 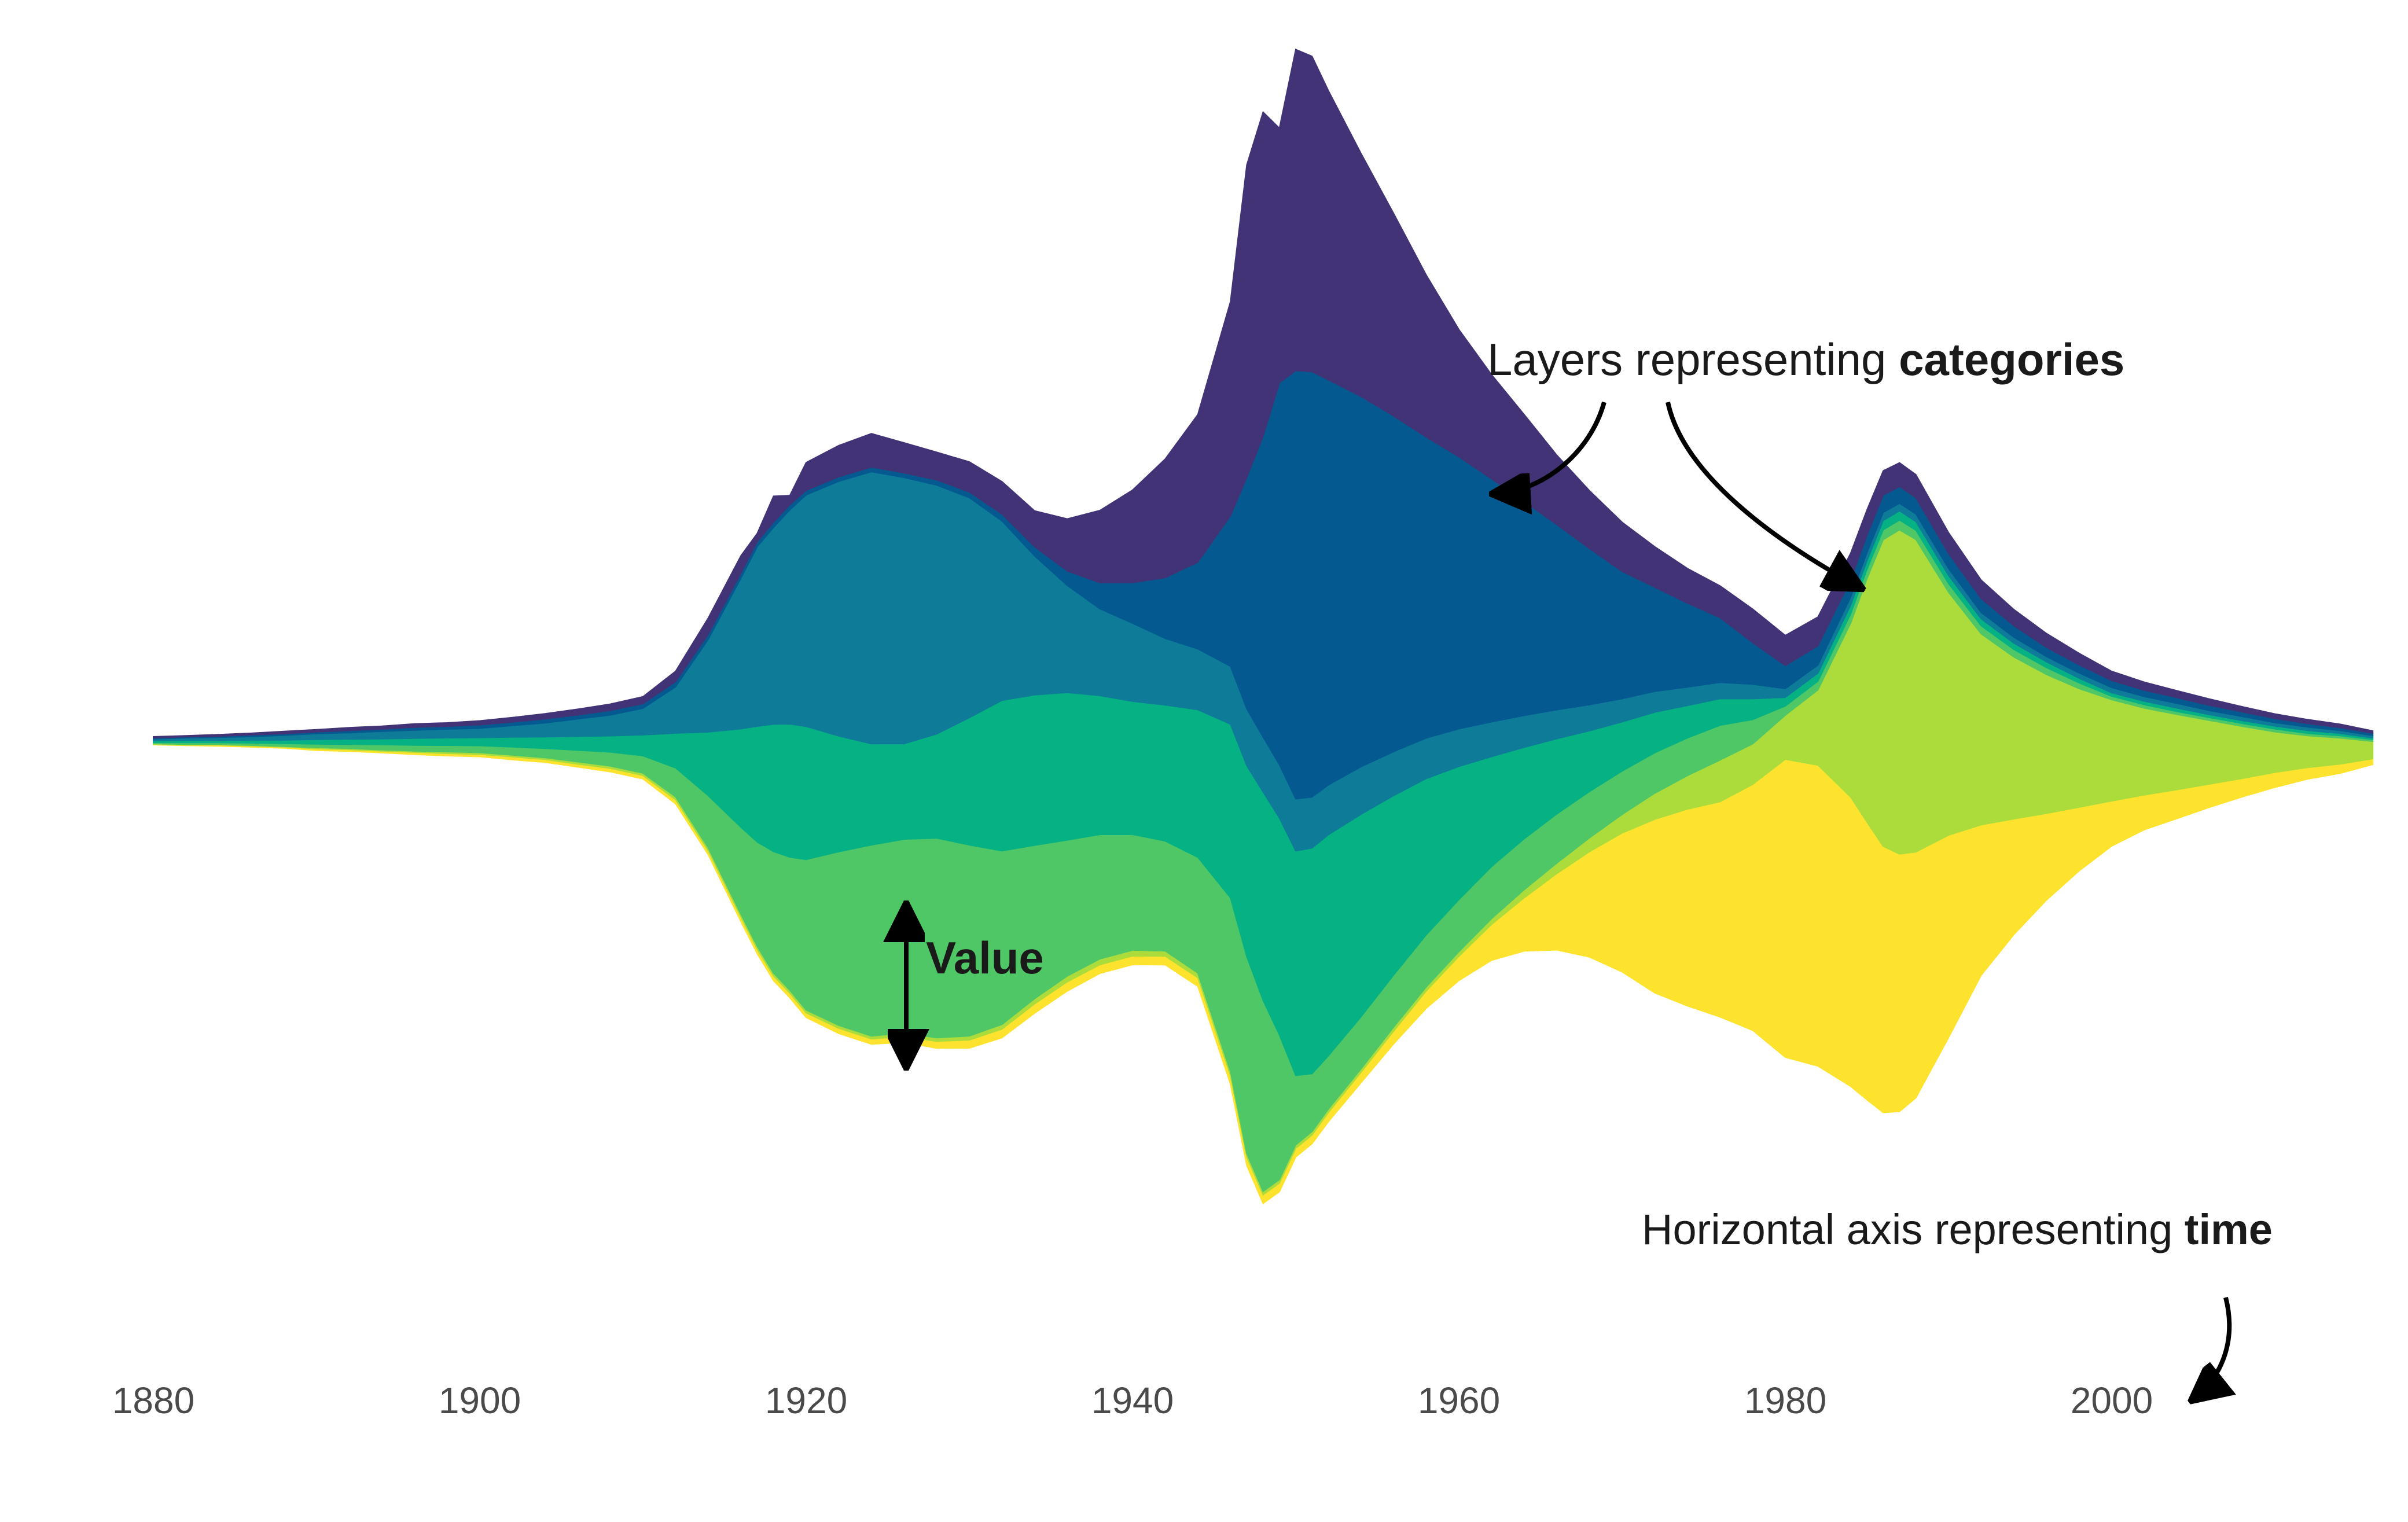 What do you see at coordinates (985, 957) in the screenshot?
I see `value-annotation: Value` at bounding box center [985, 957].